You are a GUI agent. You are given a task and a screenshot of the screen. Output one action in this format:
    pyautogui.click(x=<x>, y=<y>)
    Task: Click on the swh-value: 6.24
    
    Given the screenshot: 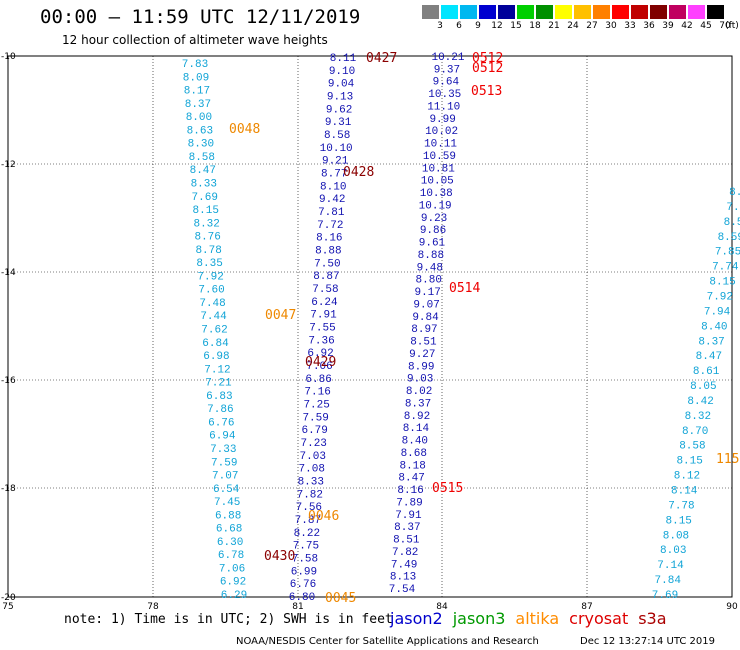 What is the action you would take?
    pyautogui.click(x=324, y=303)
    